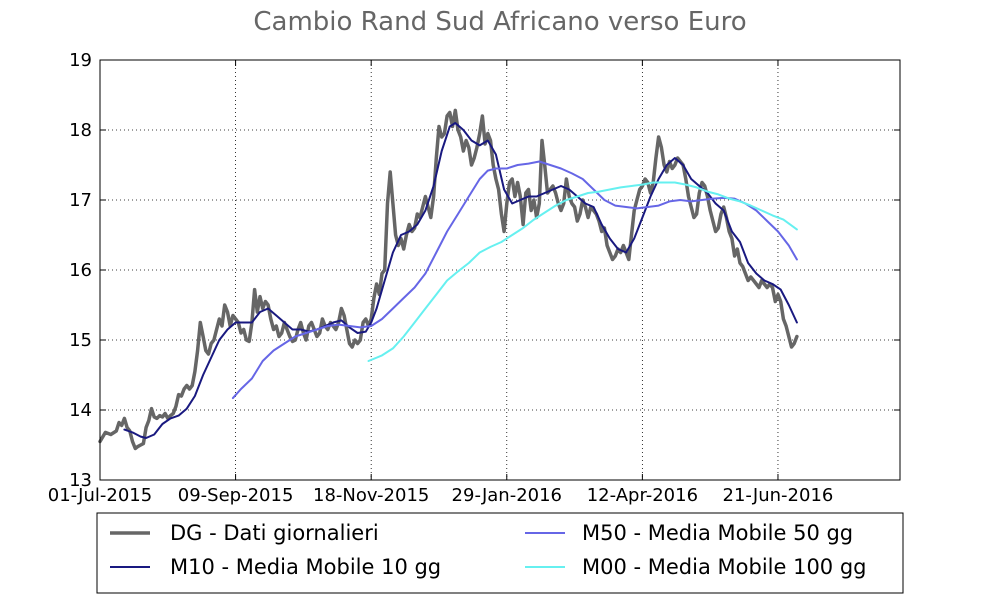 This screenshot has height=600, width=1000. I want to click on x-tick-label-2: 18-Nov-2015, so click(371, 495).